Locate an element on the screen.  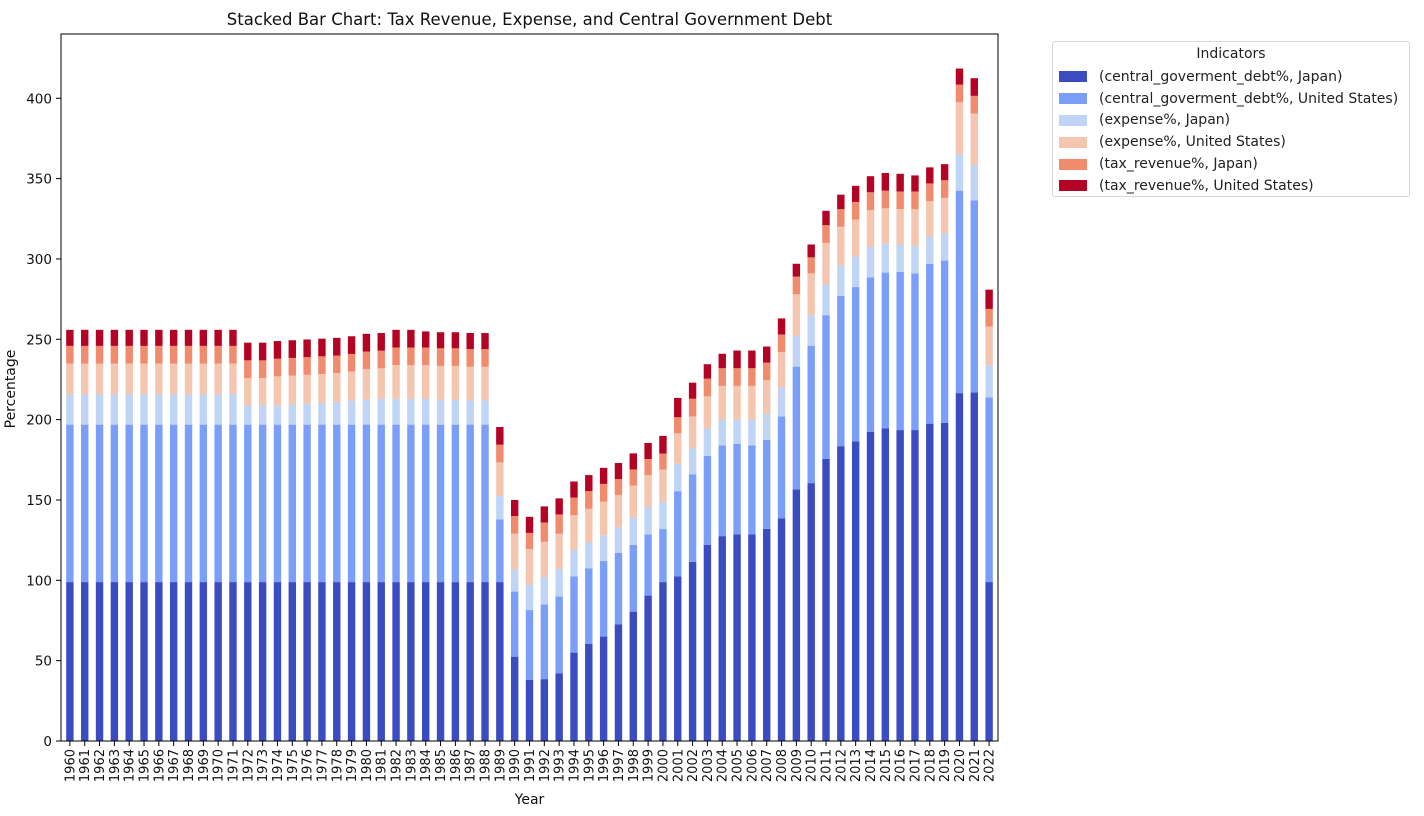
bar-segment-1980-s3 is located at coordinates (366, 384).